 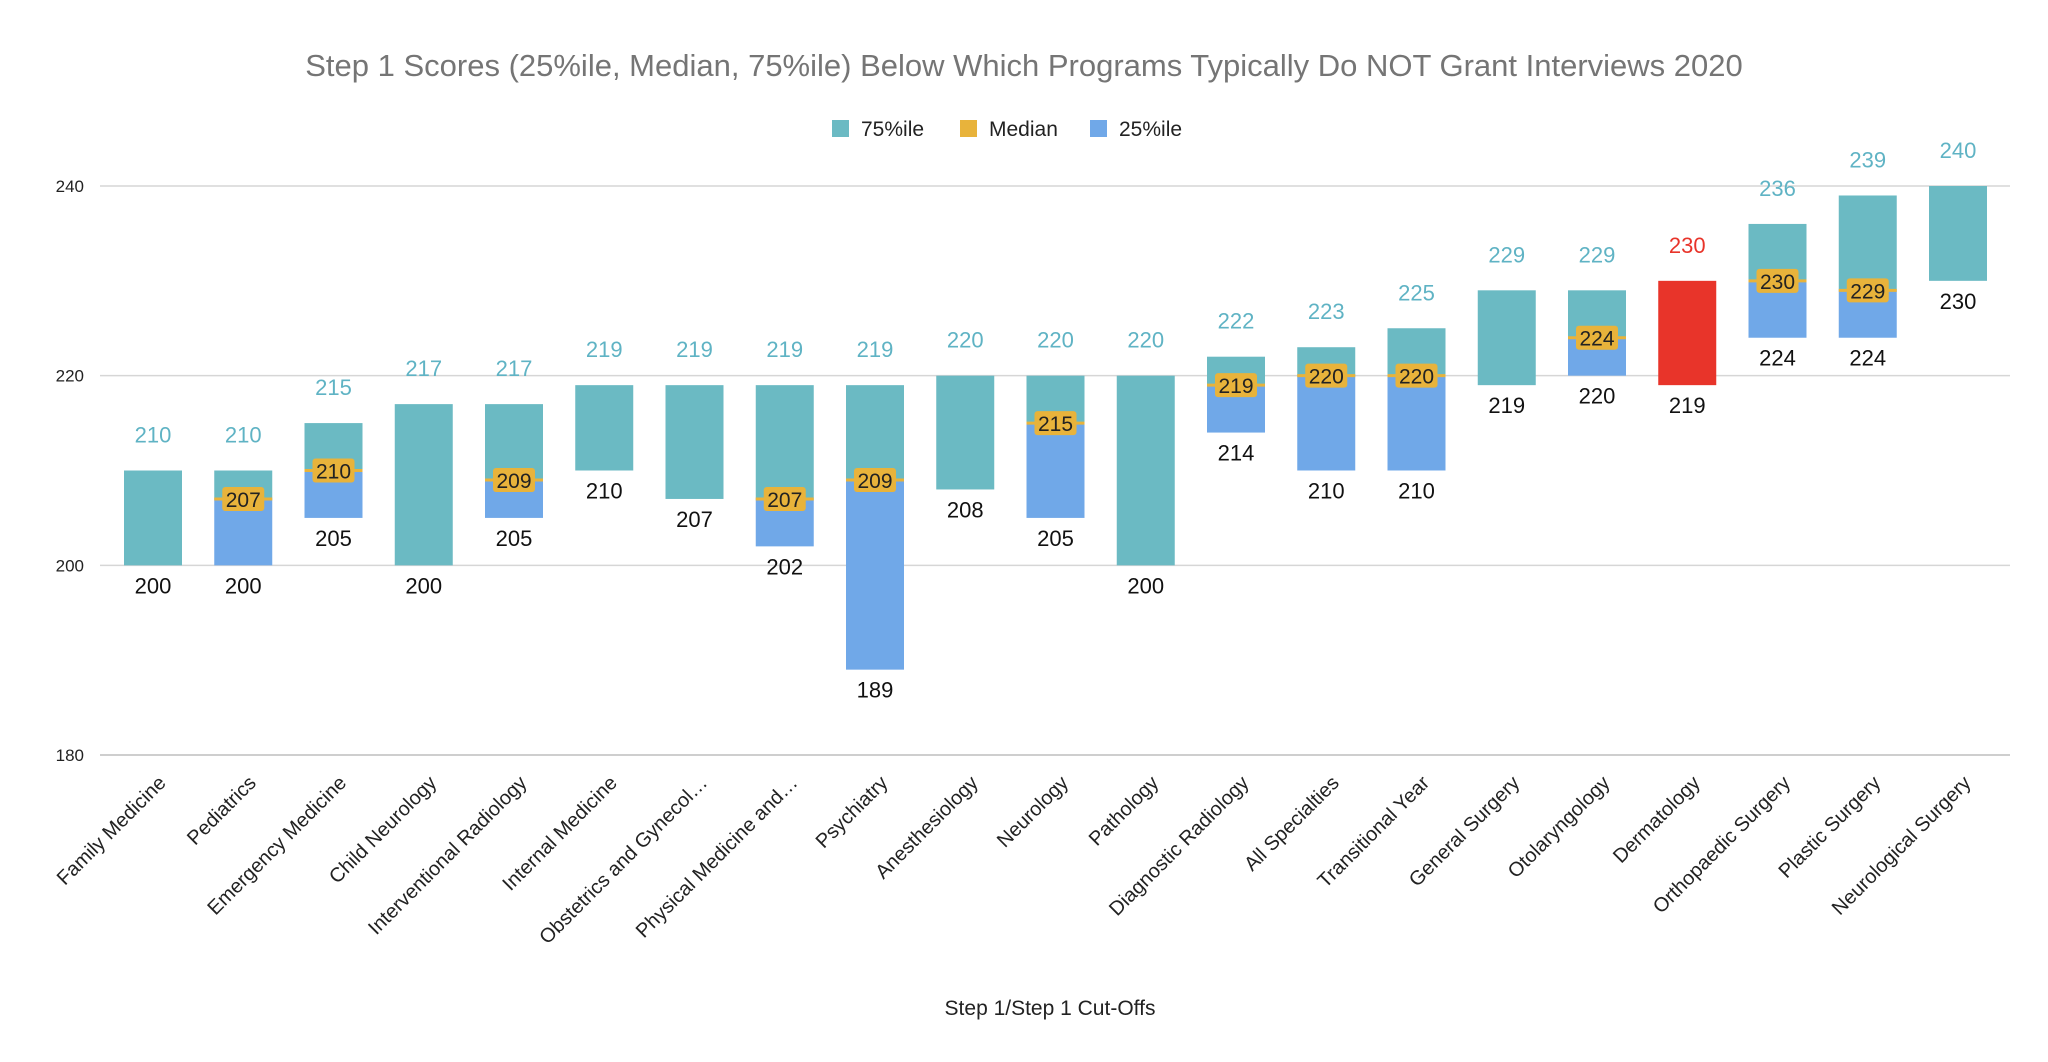 What do you see at coordinates (222, 811) in the screenshot?
I see `x-tick-label: Pediatrics` at bounding box center [222, 811].